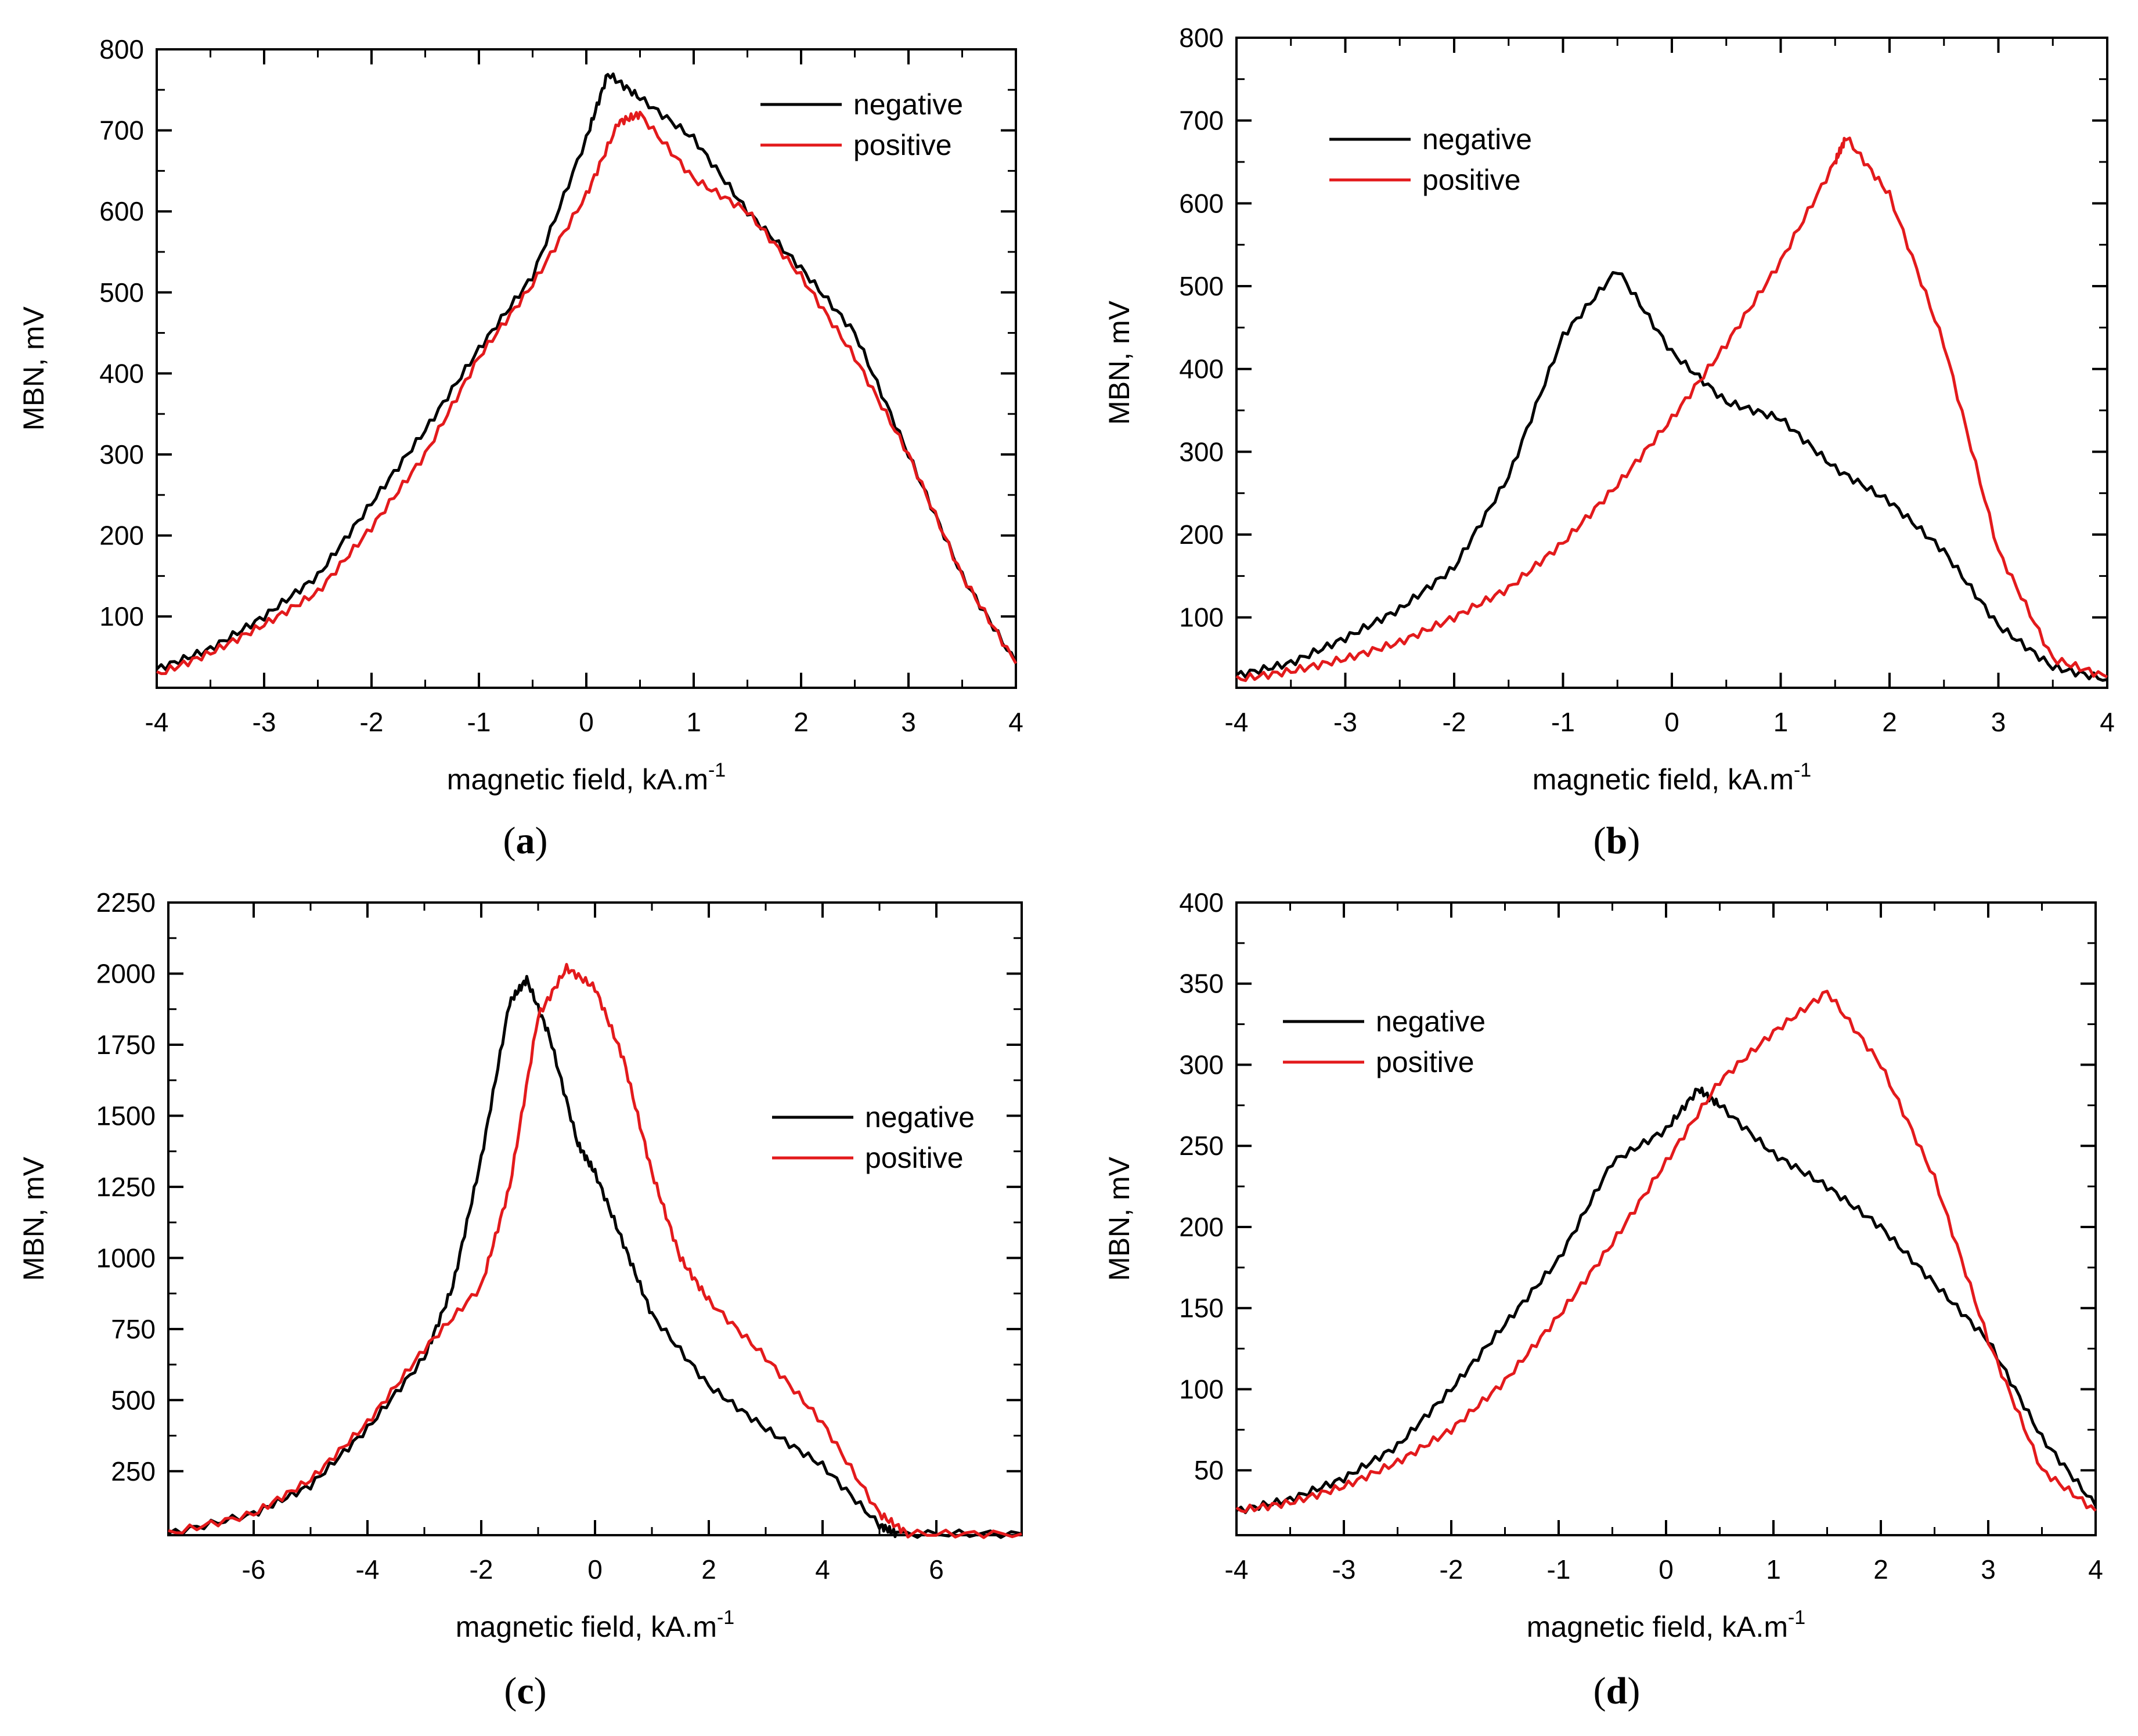  Describe the element at coordinates (126, 1115) in the screenshot. I see `y-tick-label: 1500` at that location.